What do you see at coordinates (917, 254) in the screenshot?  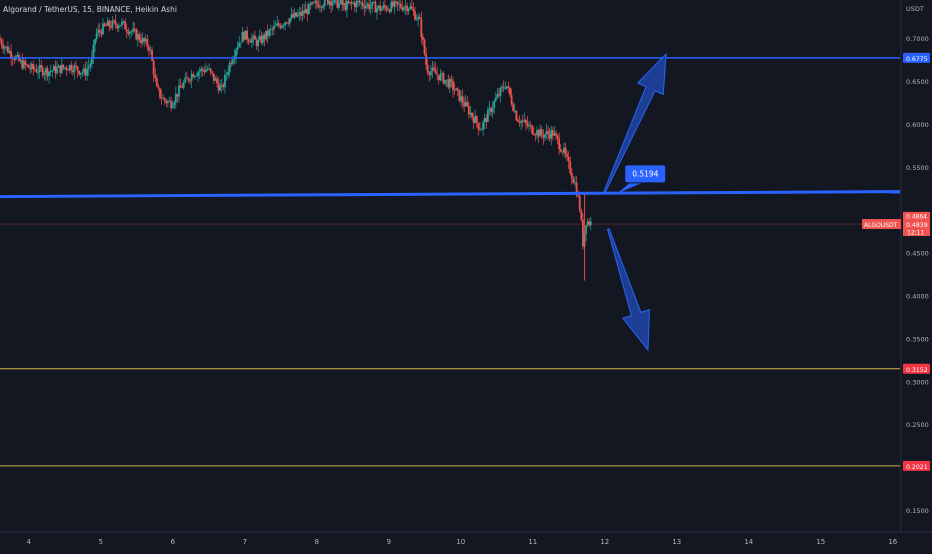 I see `price-tick-label: 0.4500` at bounding box center [917, 254].